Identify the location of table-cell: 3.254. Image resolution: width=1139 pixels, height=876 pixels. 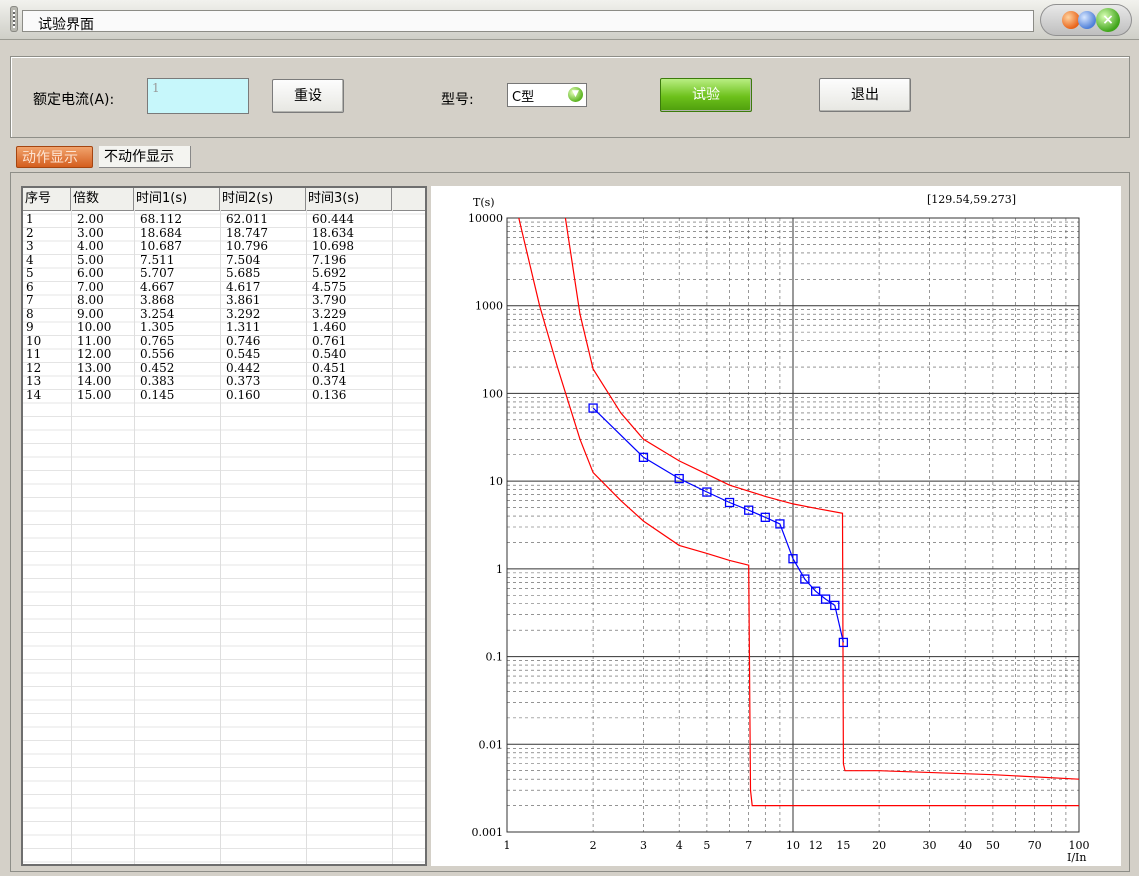
(157, 313).